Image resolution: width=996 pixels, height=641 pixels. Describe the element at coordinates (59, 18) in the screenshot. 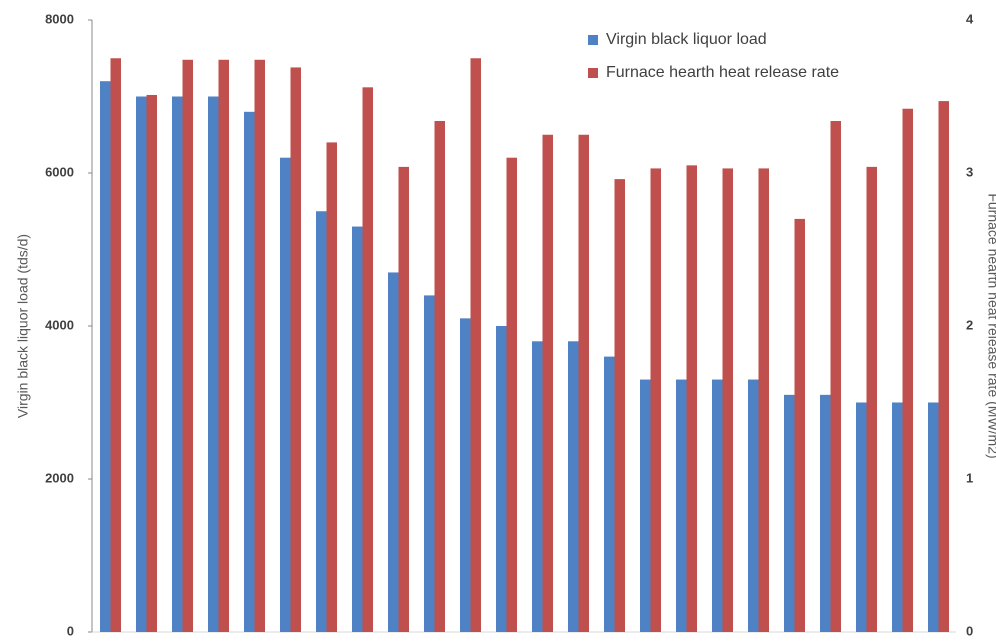

I see `y-tick-label: 8000` at that location.